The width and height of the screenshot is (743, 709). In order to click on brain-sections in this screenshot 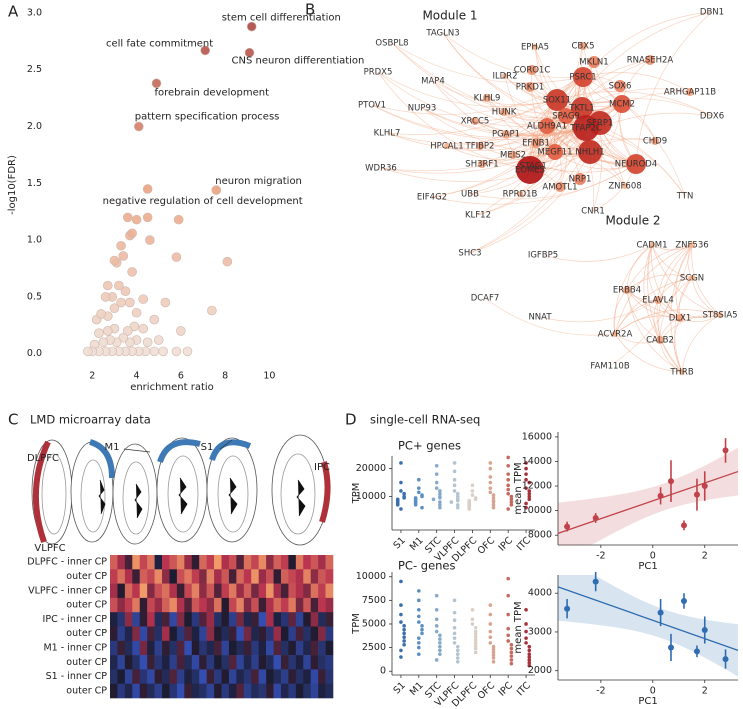, I will do `click(181, 490)`.